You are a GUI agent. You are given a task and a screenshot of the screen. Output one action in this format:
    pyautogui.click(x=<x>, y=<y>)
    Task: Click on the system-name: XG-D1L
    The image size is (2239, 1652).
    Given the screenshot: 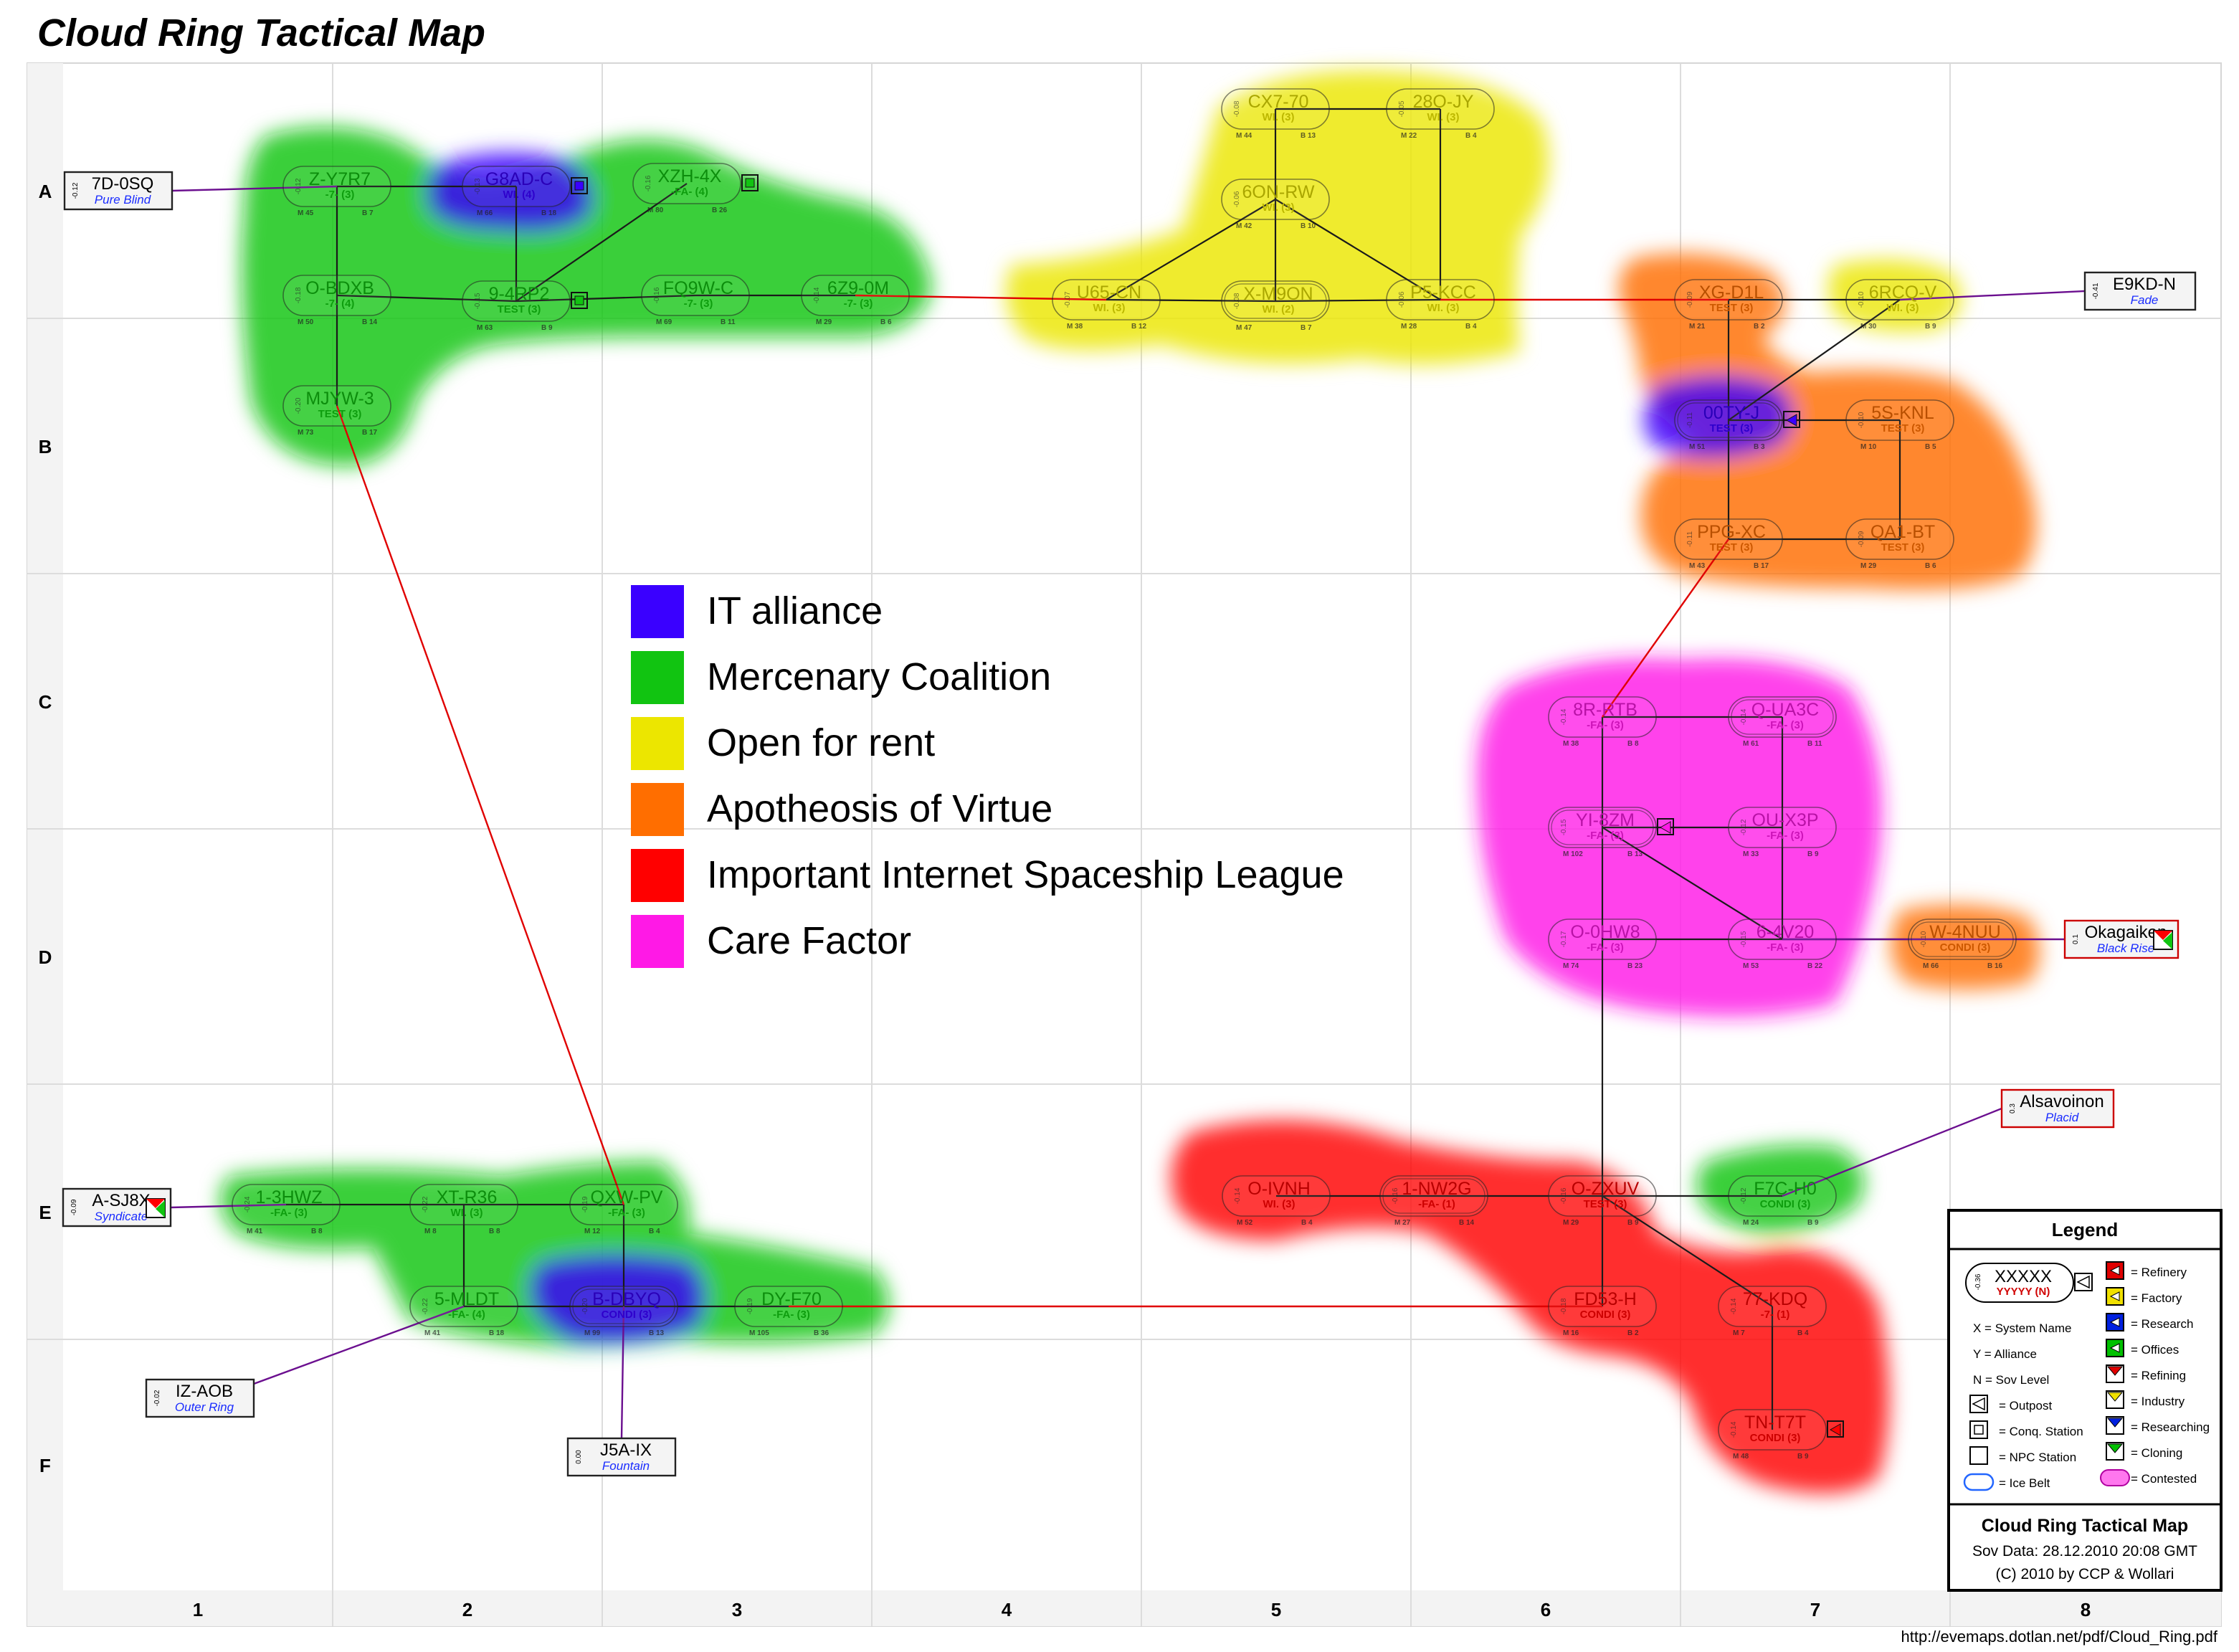 What is the action you would take?
    pyautogui.click(x=1731, y=293)
    